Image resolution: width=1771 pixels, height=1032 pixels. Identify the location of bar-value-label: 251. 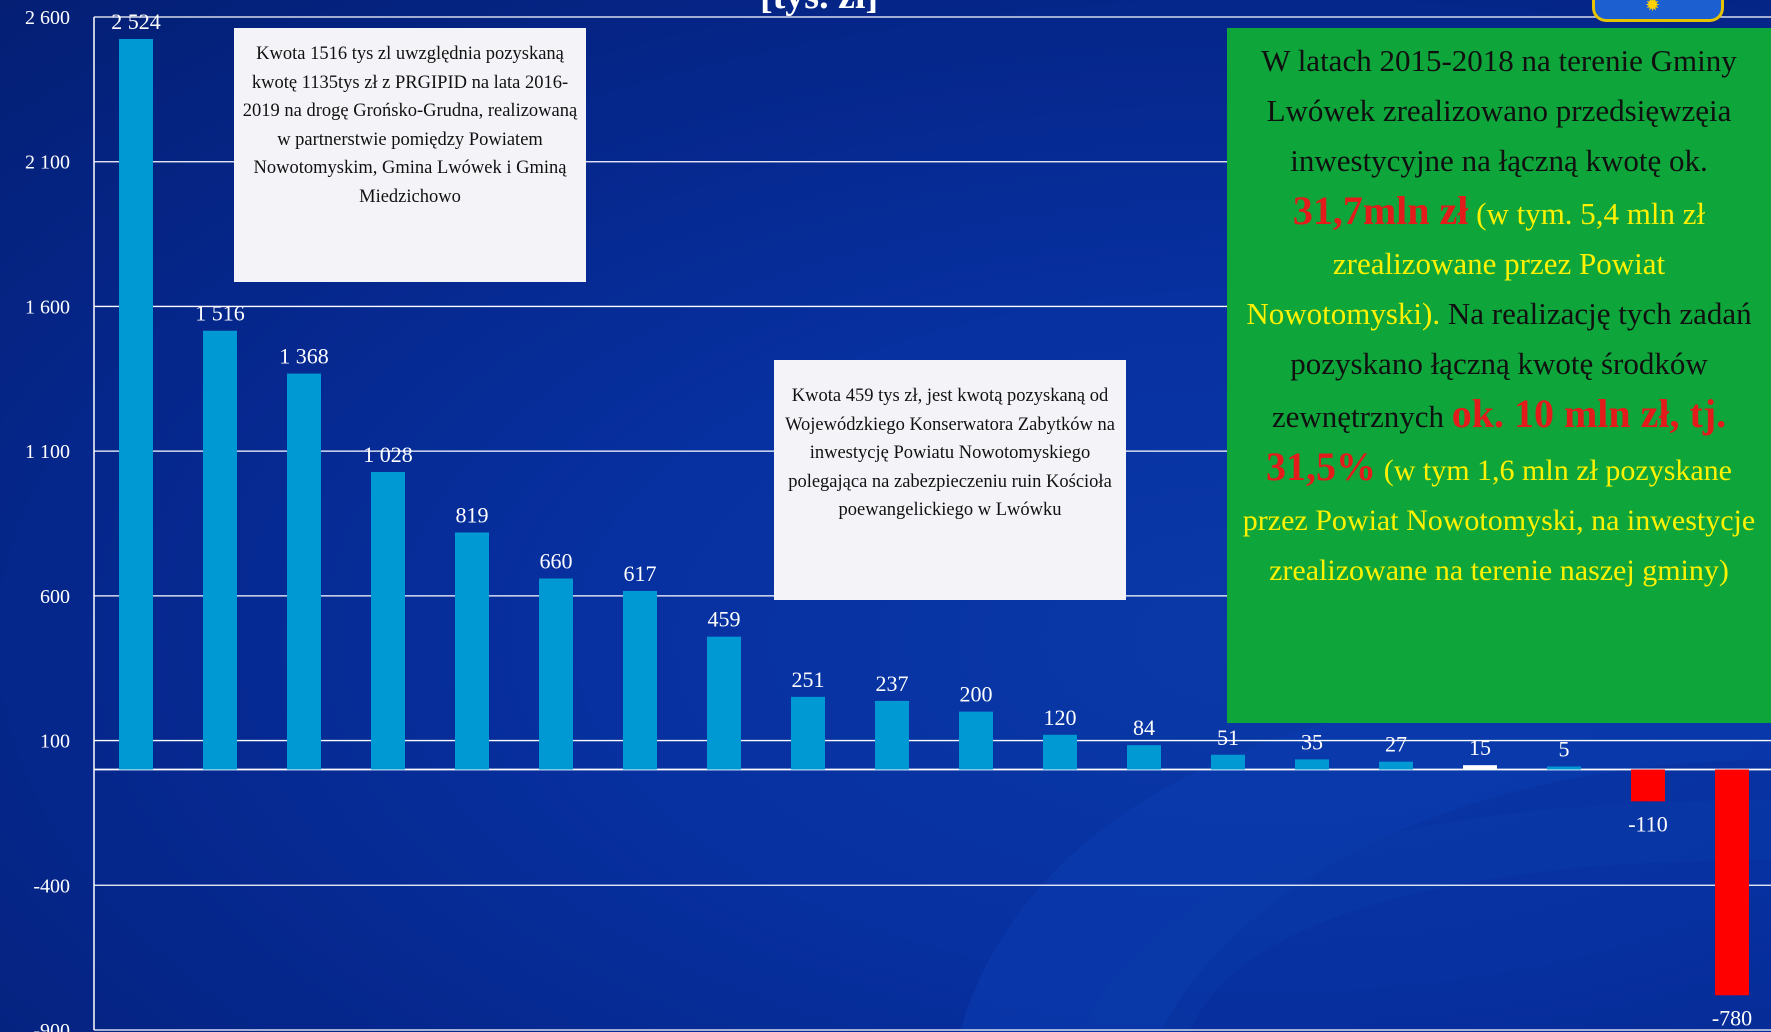
(808, 679).